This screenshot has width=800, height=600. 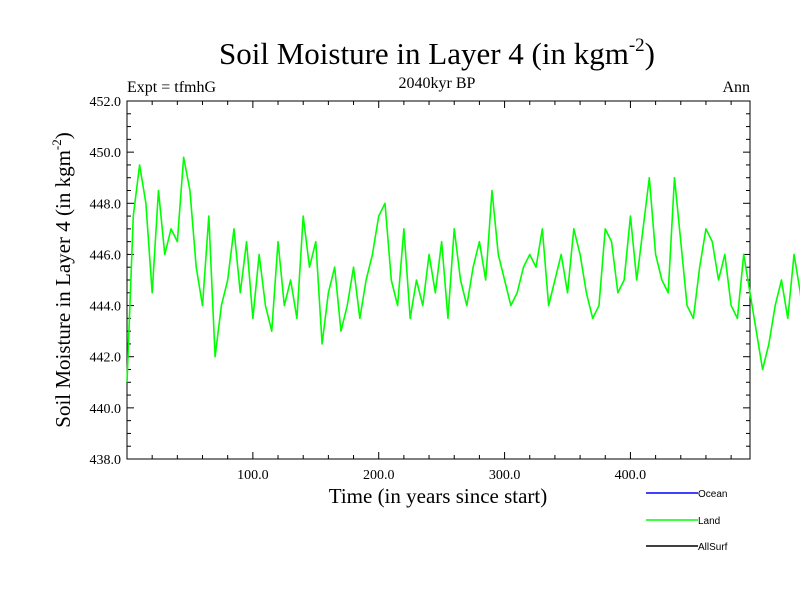 I want to click on y-tick-label: 452.0, so click(x=106, y=102).